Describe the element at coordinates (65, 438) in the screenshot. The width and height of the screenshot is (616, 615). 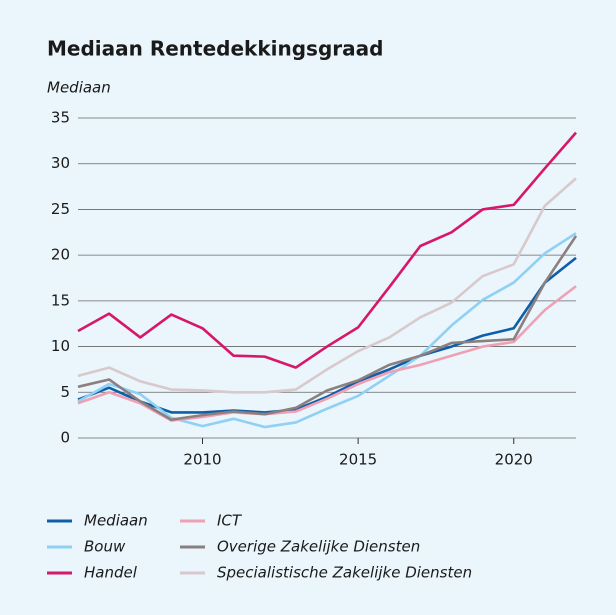
I see `y-tick-label: 0` at that location.